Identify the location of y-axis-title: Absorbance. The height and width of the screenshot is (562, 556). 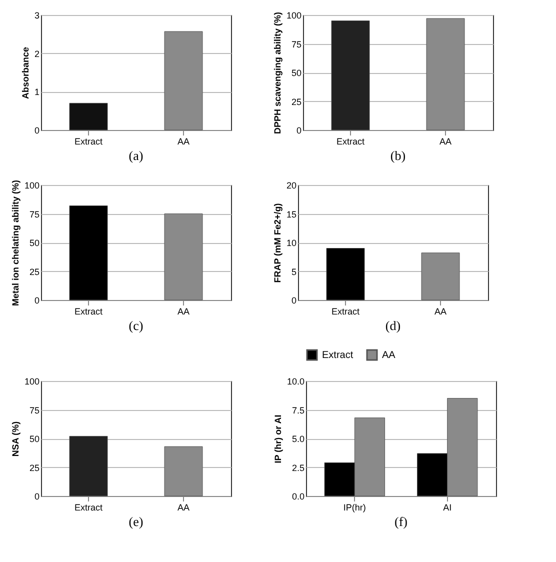
(25, 73).